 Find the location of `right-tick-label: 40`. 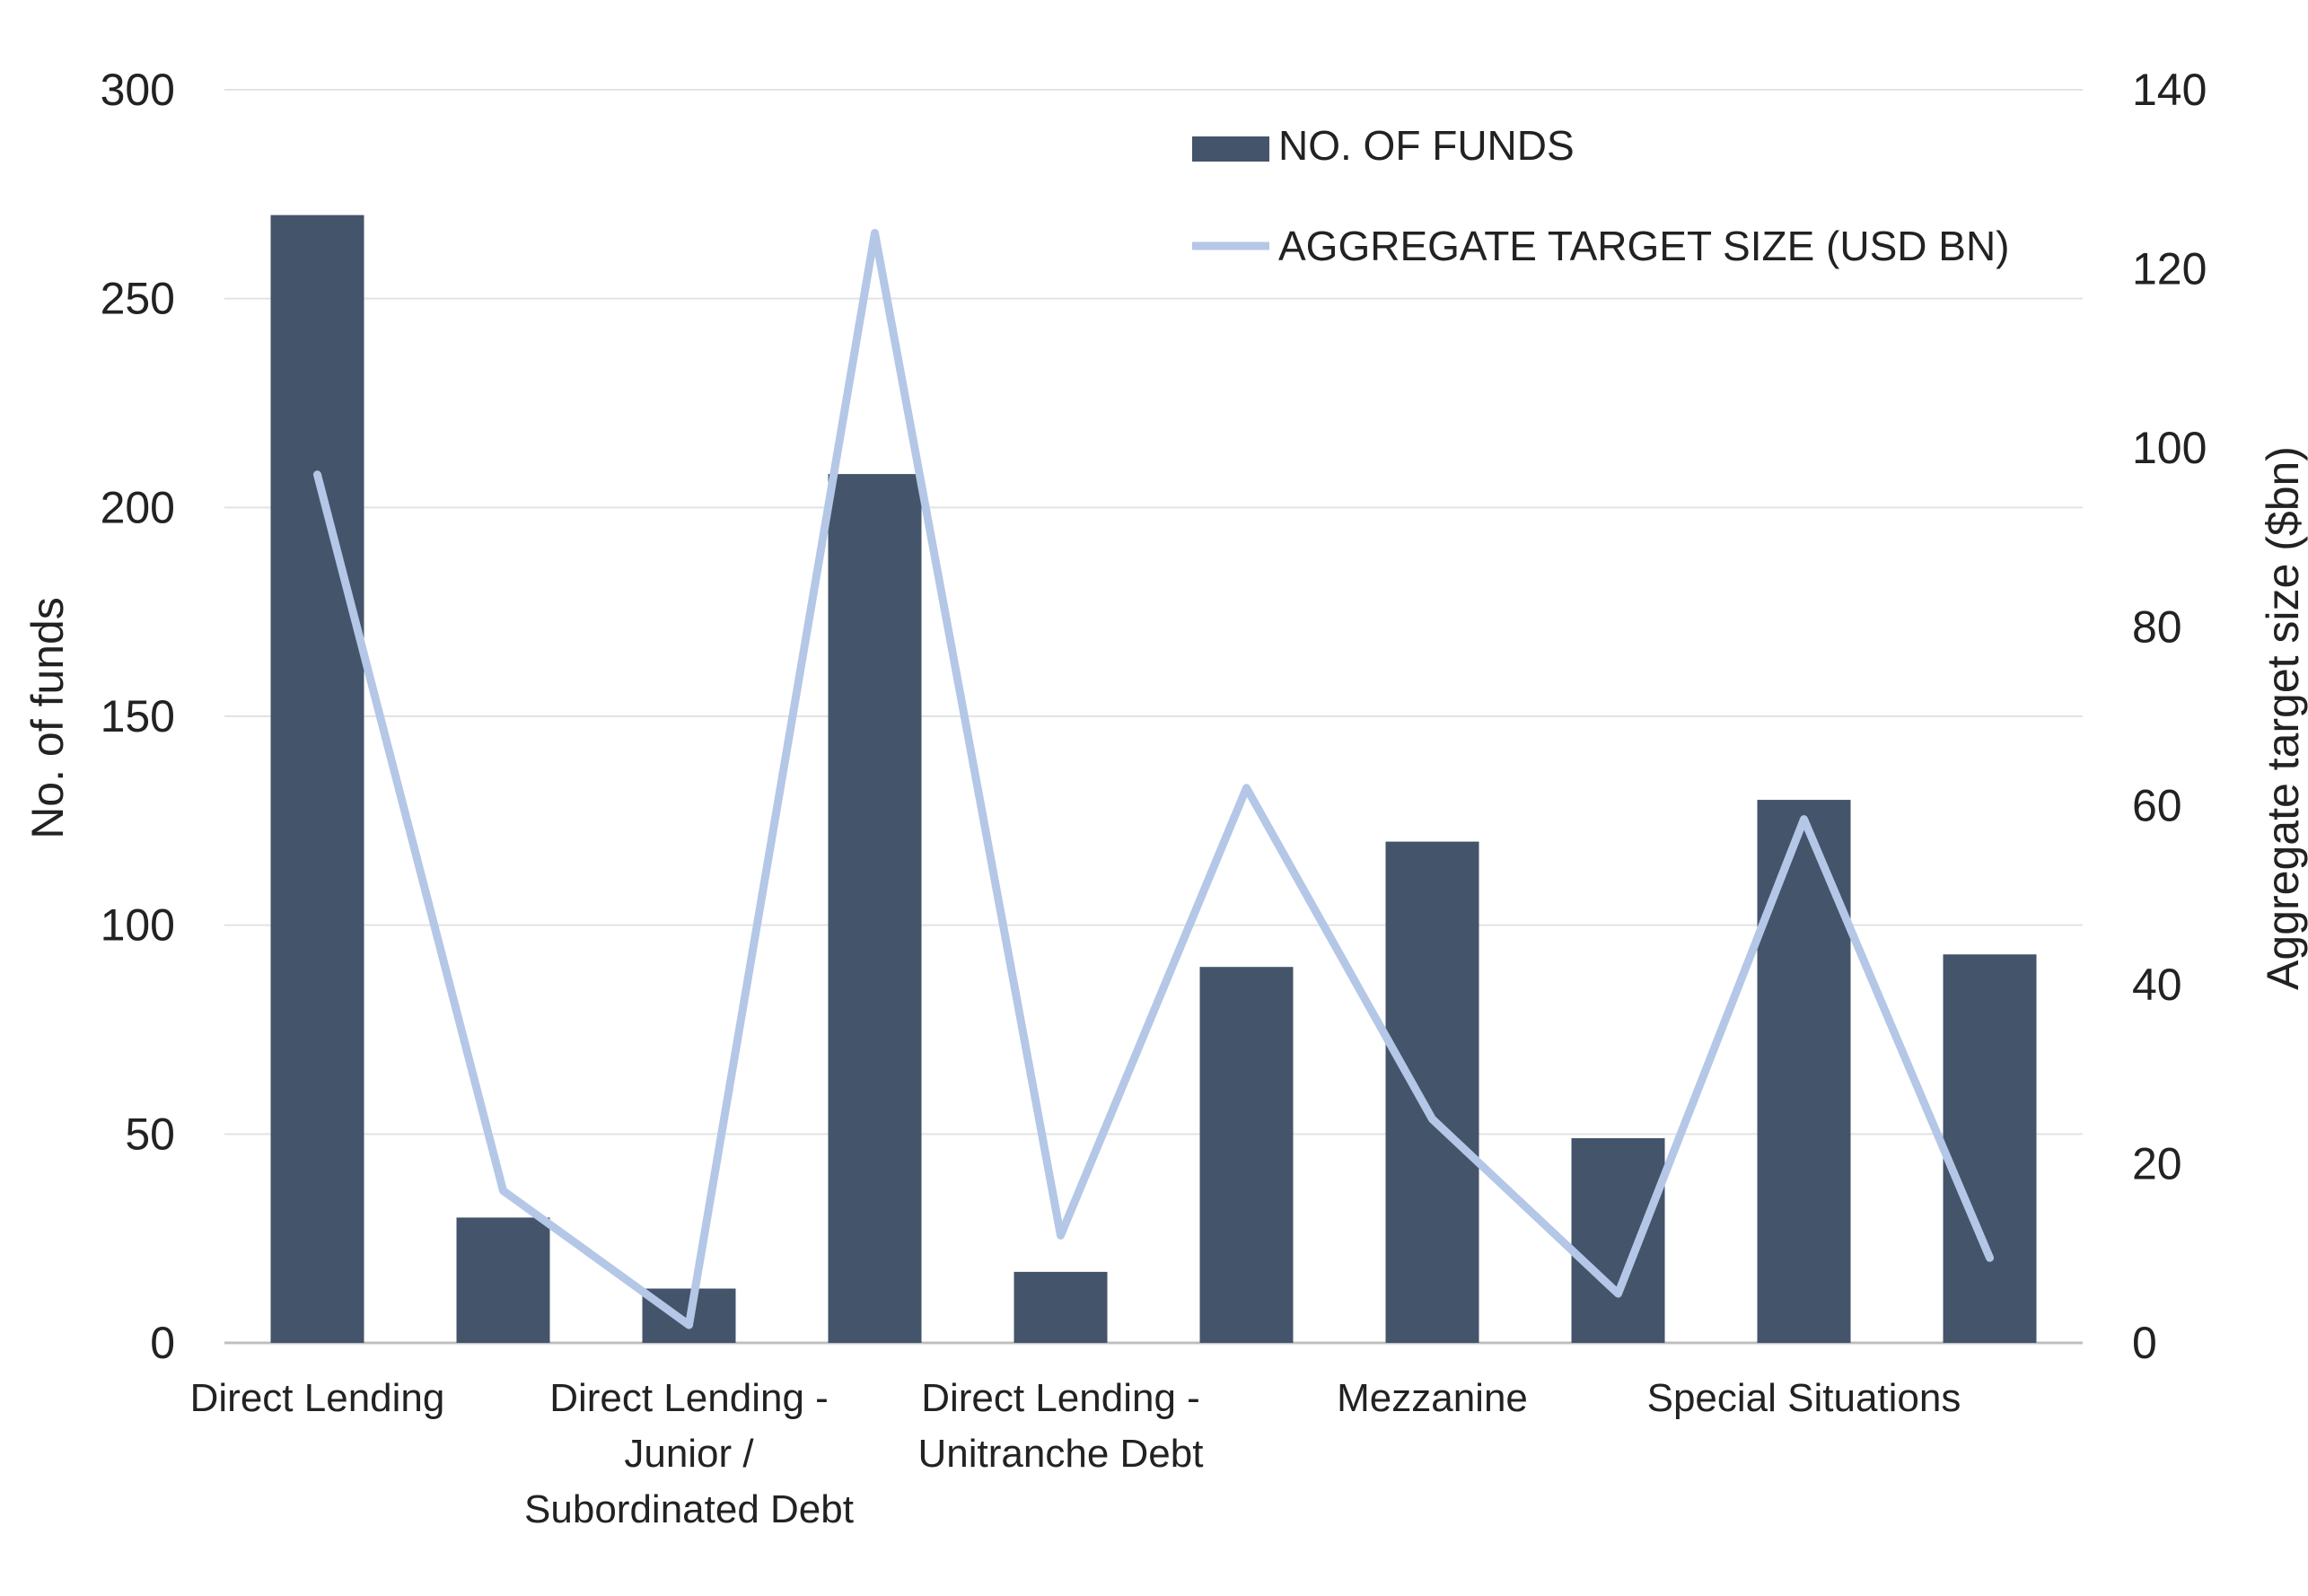

right-tick-label: 40 is located at coordinates (2157, 985).